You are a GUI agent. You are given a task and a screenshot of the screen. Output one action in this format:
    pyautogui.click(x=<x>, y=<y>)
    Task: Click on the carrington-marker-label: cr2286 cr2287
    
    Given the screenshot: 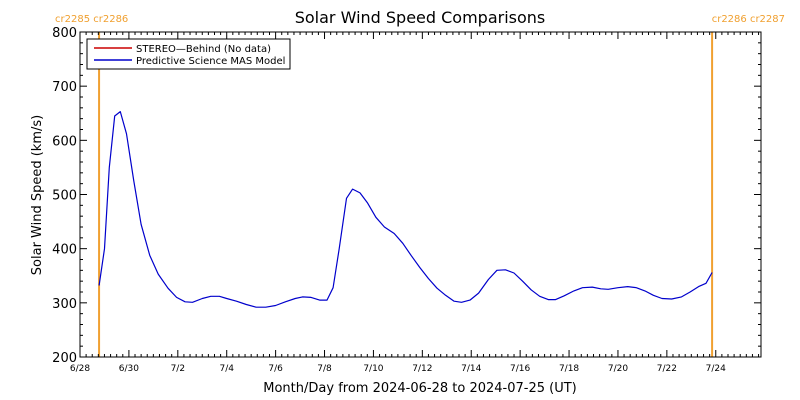 What is the action you would take?
    pyautogui.click(x=748, y=19)
    